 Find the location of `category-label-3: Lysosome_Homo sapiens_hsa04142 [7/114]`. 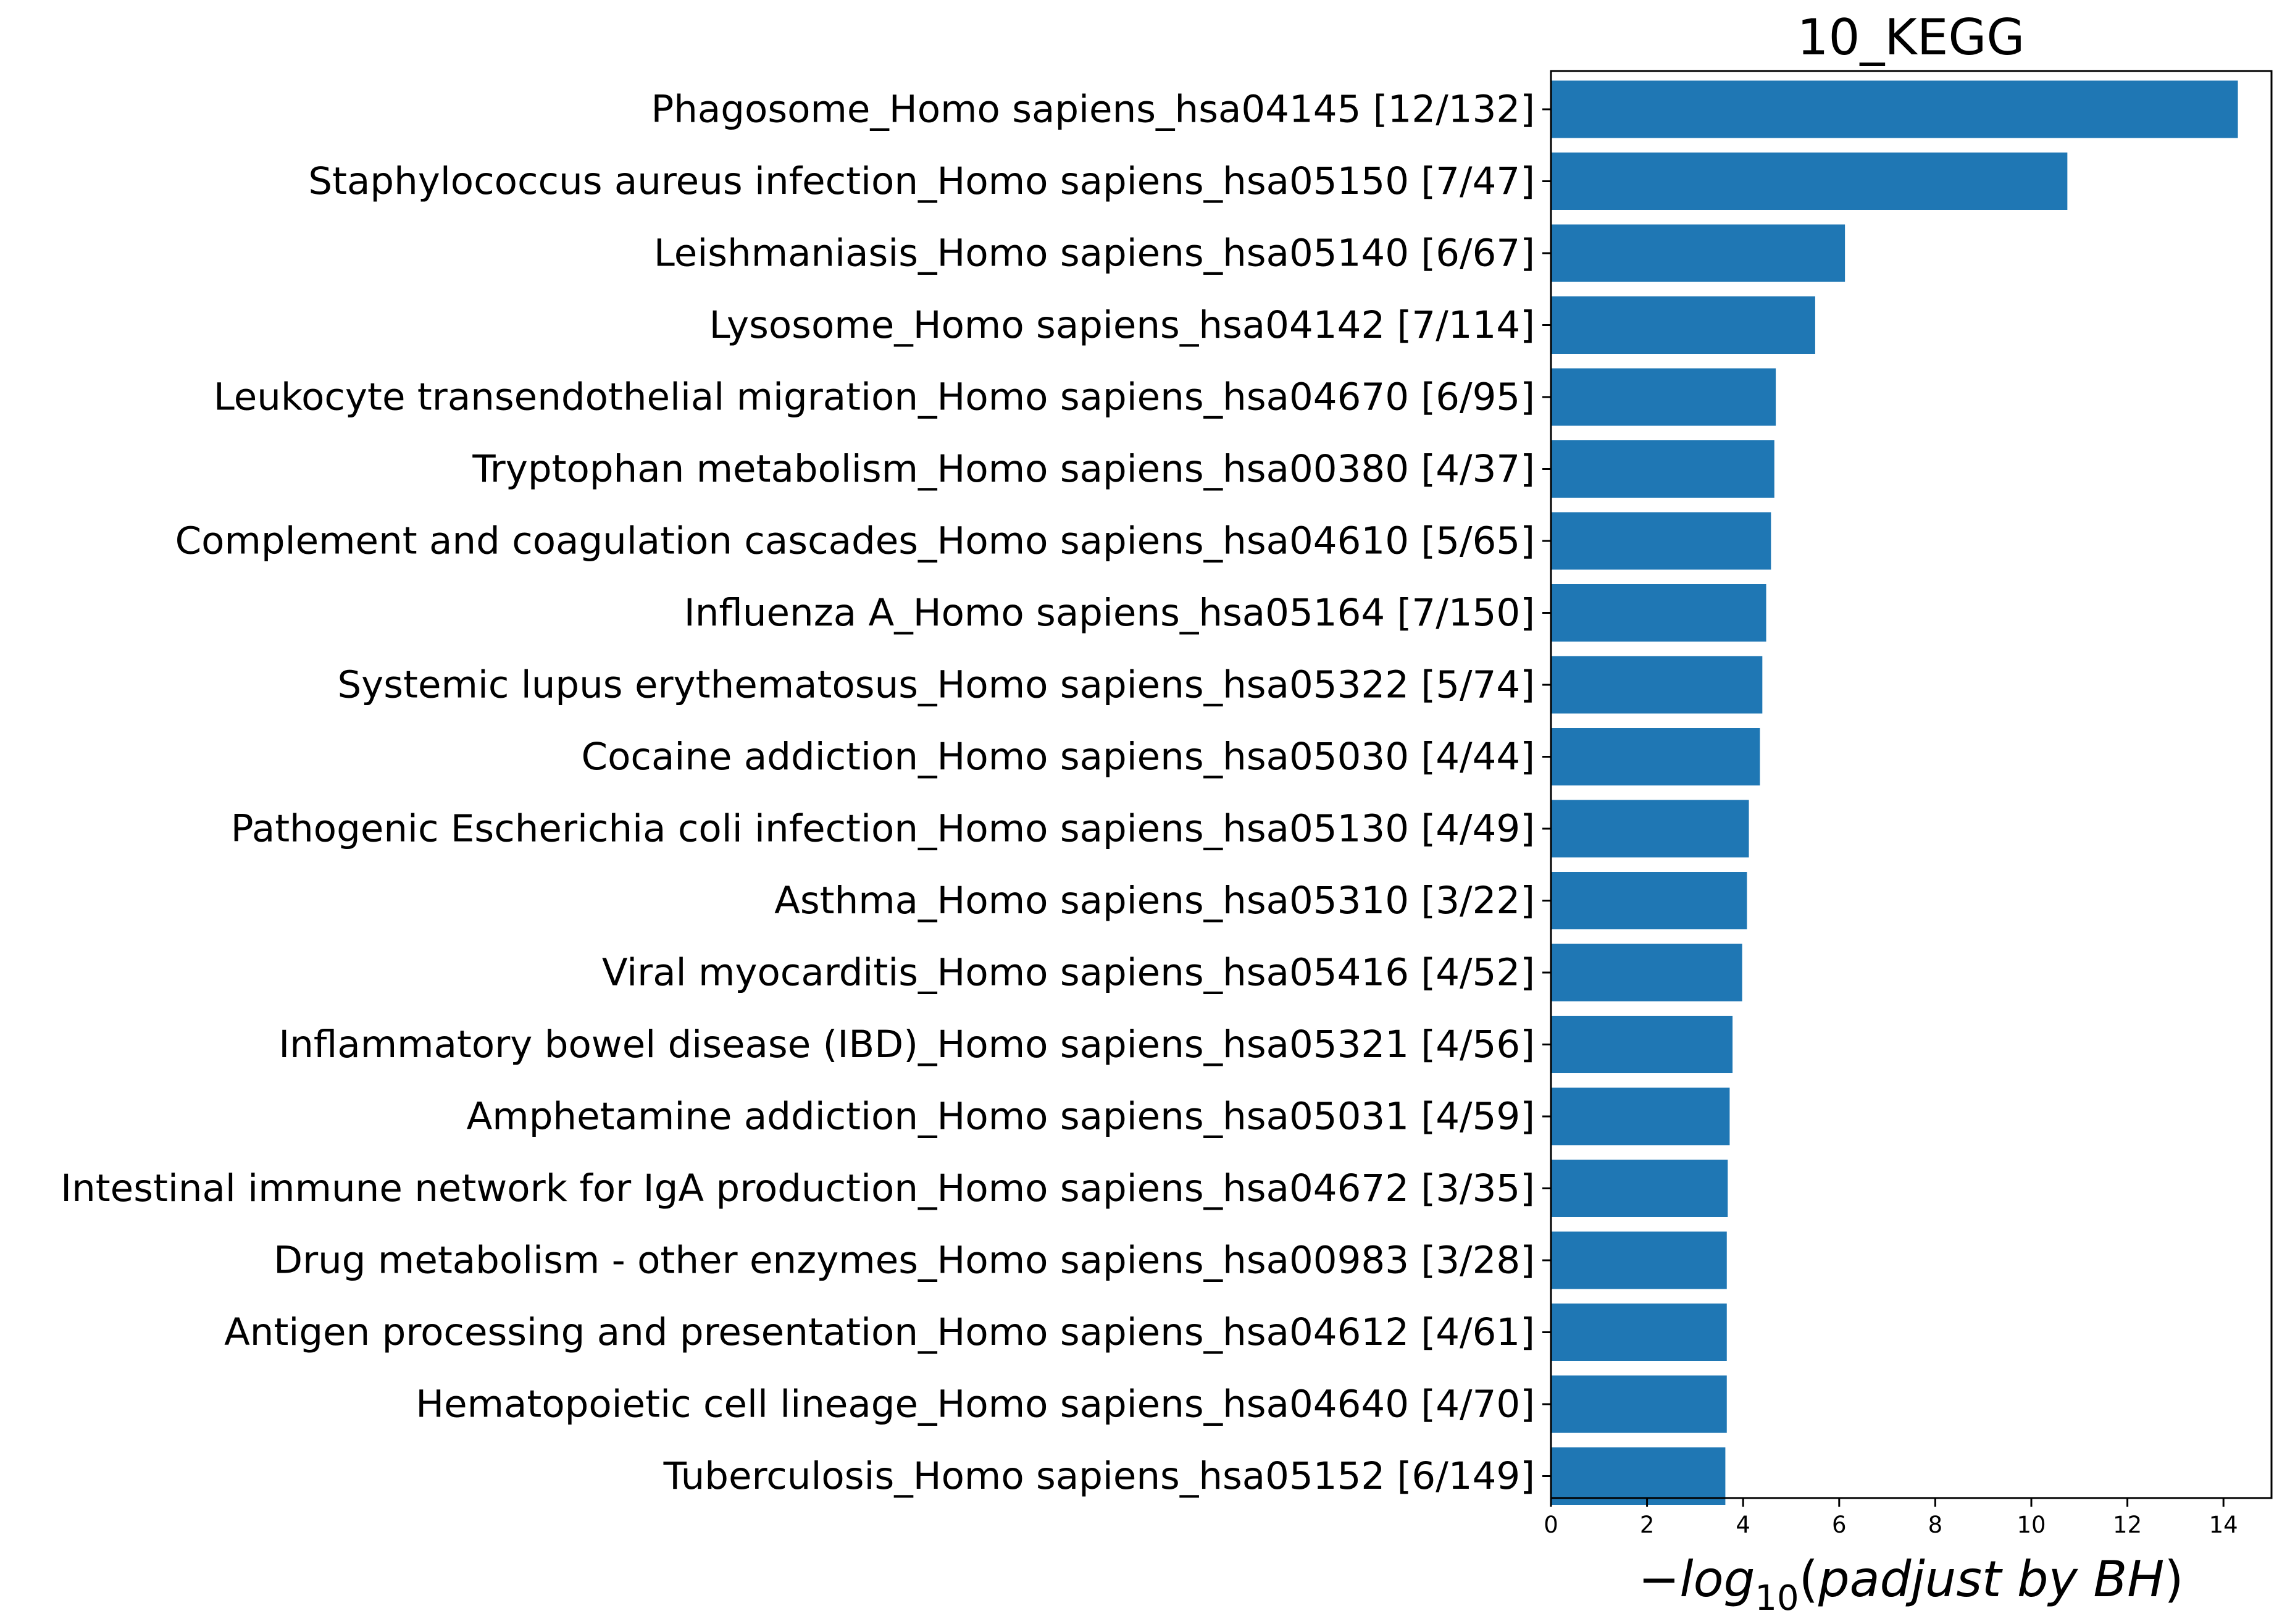

category-label-3: Lysosome_Homo sapiens_hsa04142 [7/114] is located at coordinates (1122, 325).